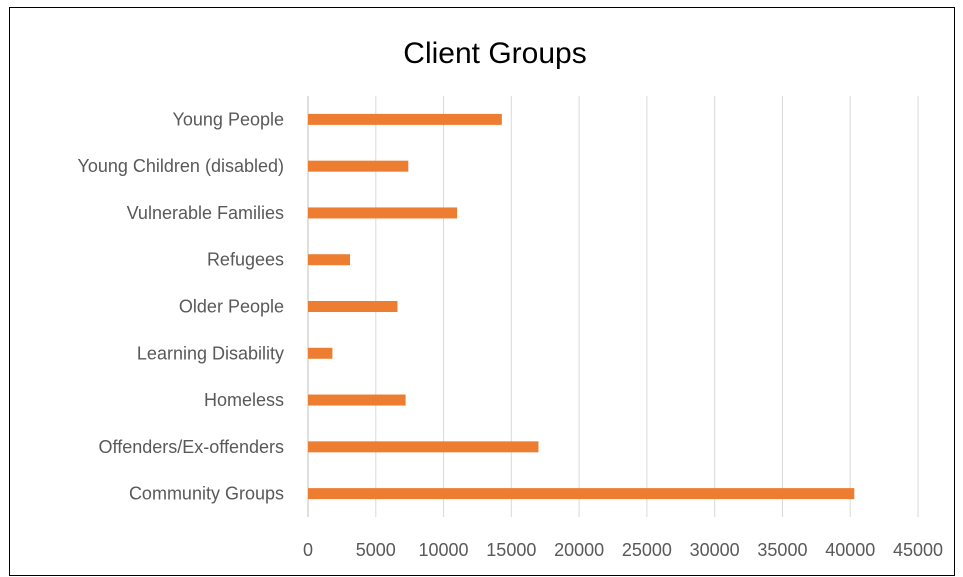 This screenshot has height=577, width=963. I want to click on category-label: Older People, so click(231, 307).